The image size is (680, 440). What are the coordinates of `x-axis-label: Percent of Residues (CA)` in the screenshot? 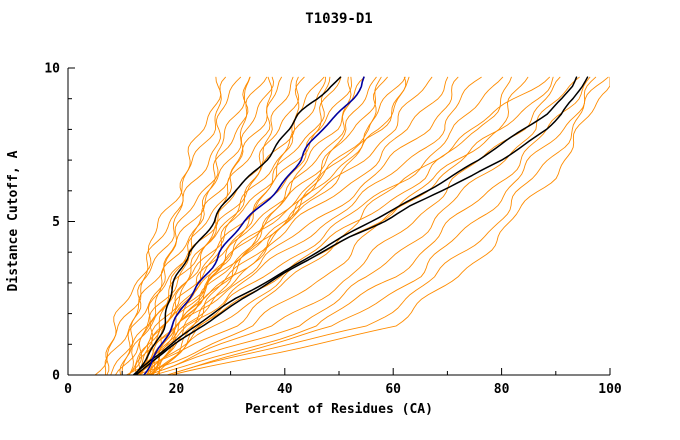 It's located at (339, 409).